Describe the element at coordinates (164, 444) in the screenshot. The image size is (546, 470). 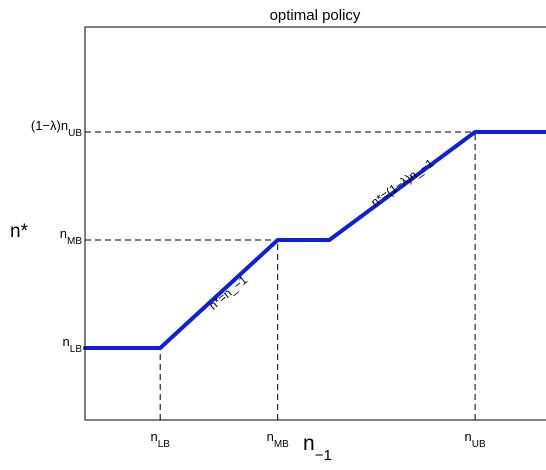
I see `x-tick-lb-sub: LB` at that location.